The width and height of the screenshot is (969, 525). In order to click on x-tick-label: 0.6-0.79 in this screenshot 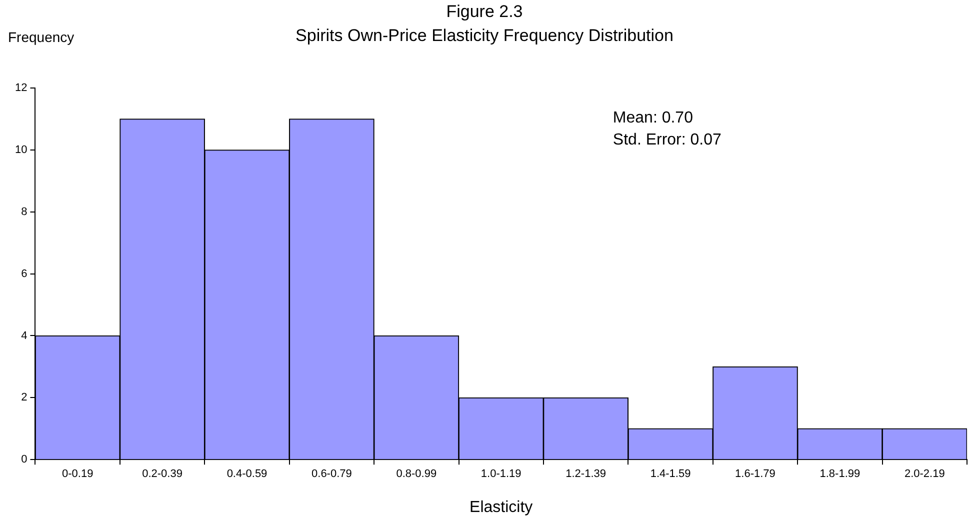, I will do `click(332, 474)`.